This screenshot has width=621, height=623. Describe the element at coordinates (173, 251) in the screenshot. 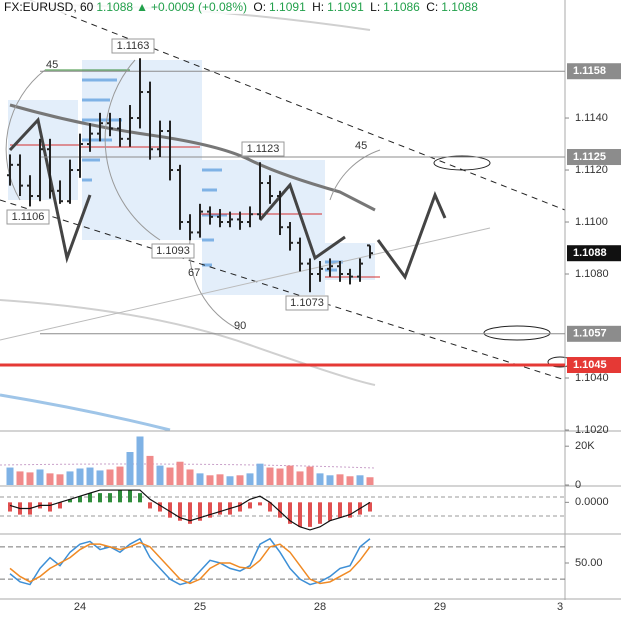

I see `annotation: 1.1093` at that location.